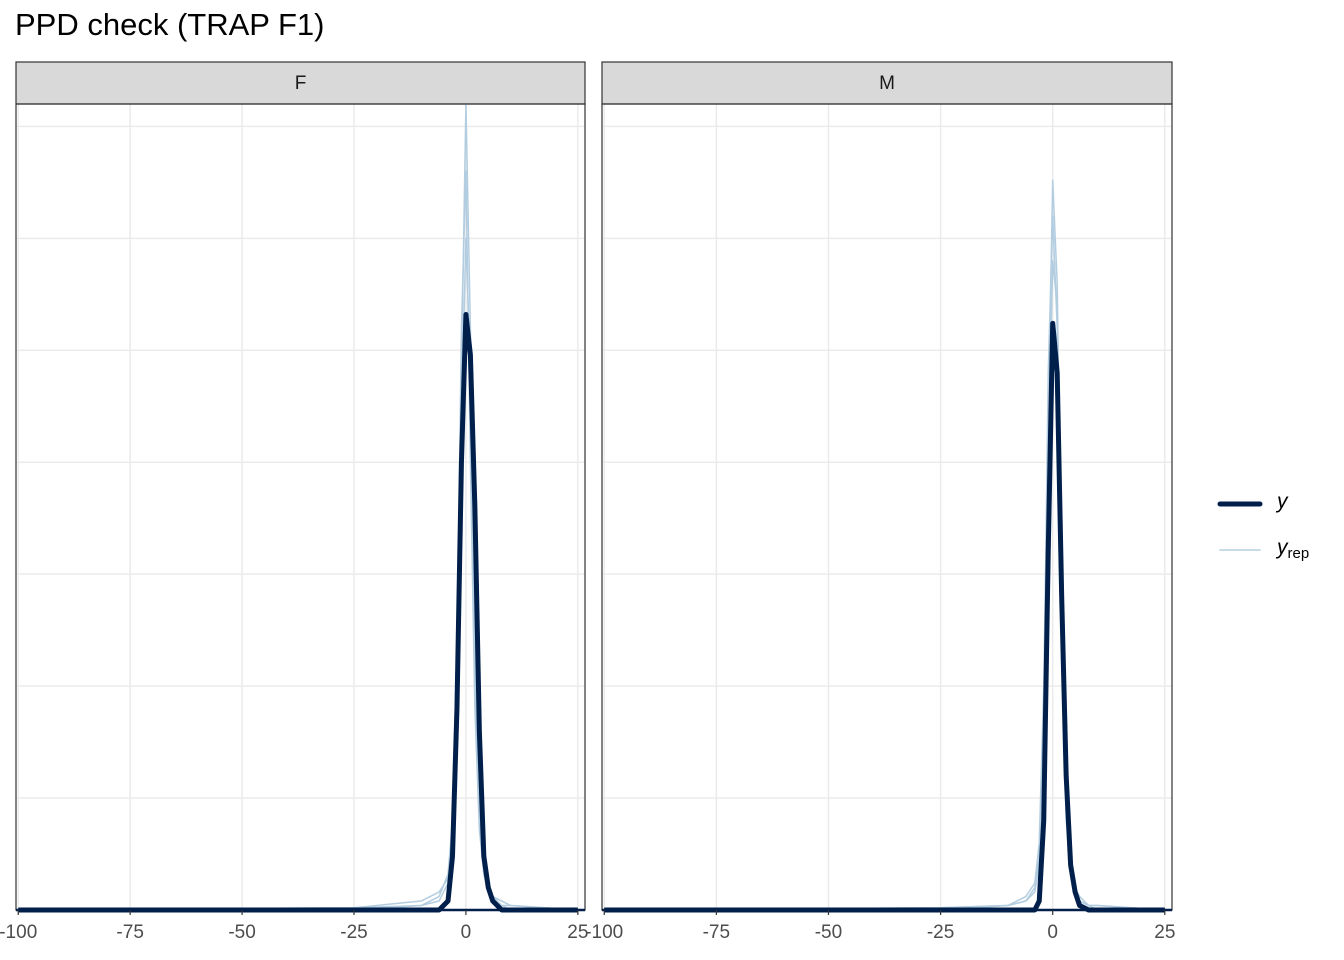 Image resolution: width=1344 pixels, height=960 pixels. I want to click on legend-label: y, so click(1282, 501).